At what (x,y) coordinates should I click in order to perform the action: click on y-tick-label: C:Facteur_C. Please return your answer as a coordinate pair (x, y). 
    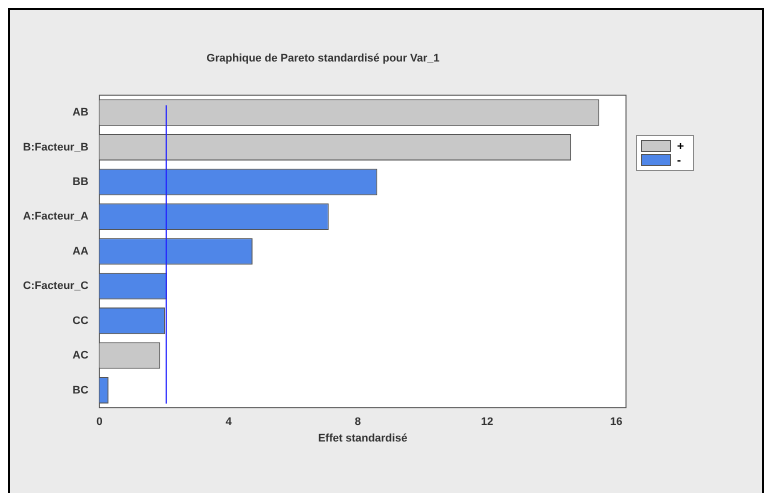
    Looking at the image, I should click on (55, 286).